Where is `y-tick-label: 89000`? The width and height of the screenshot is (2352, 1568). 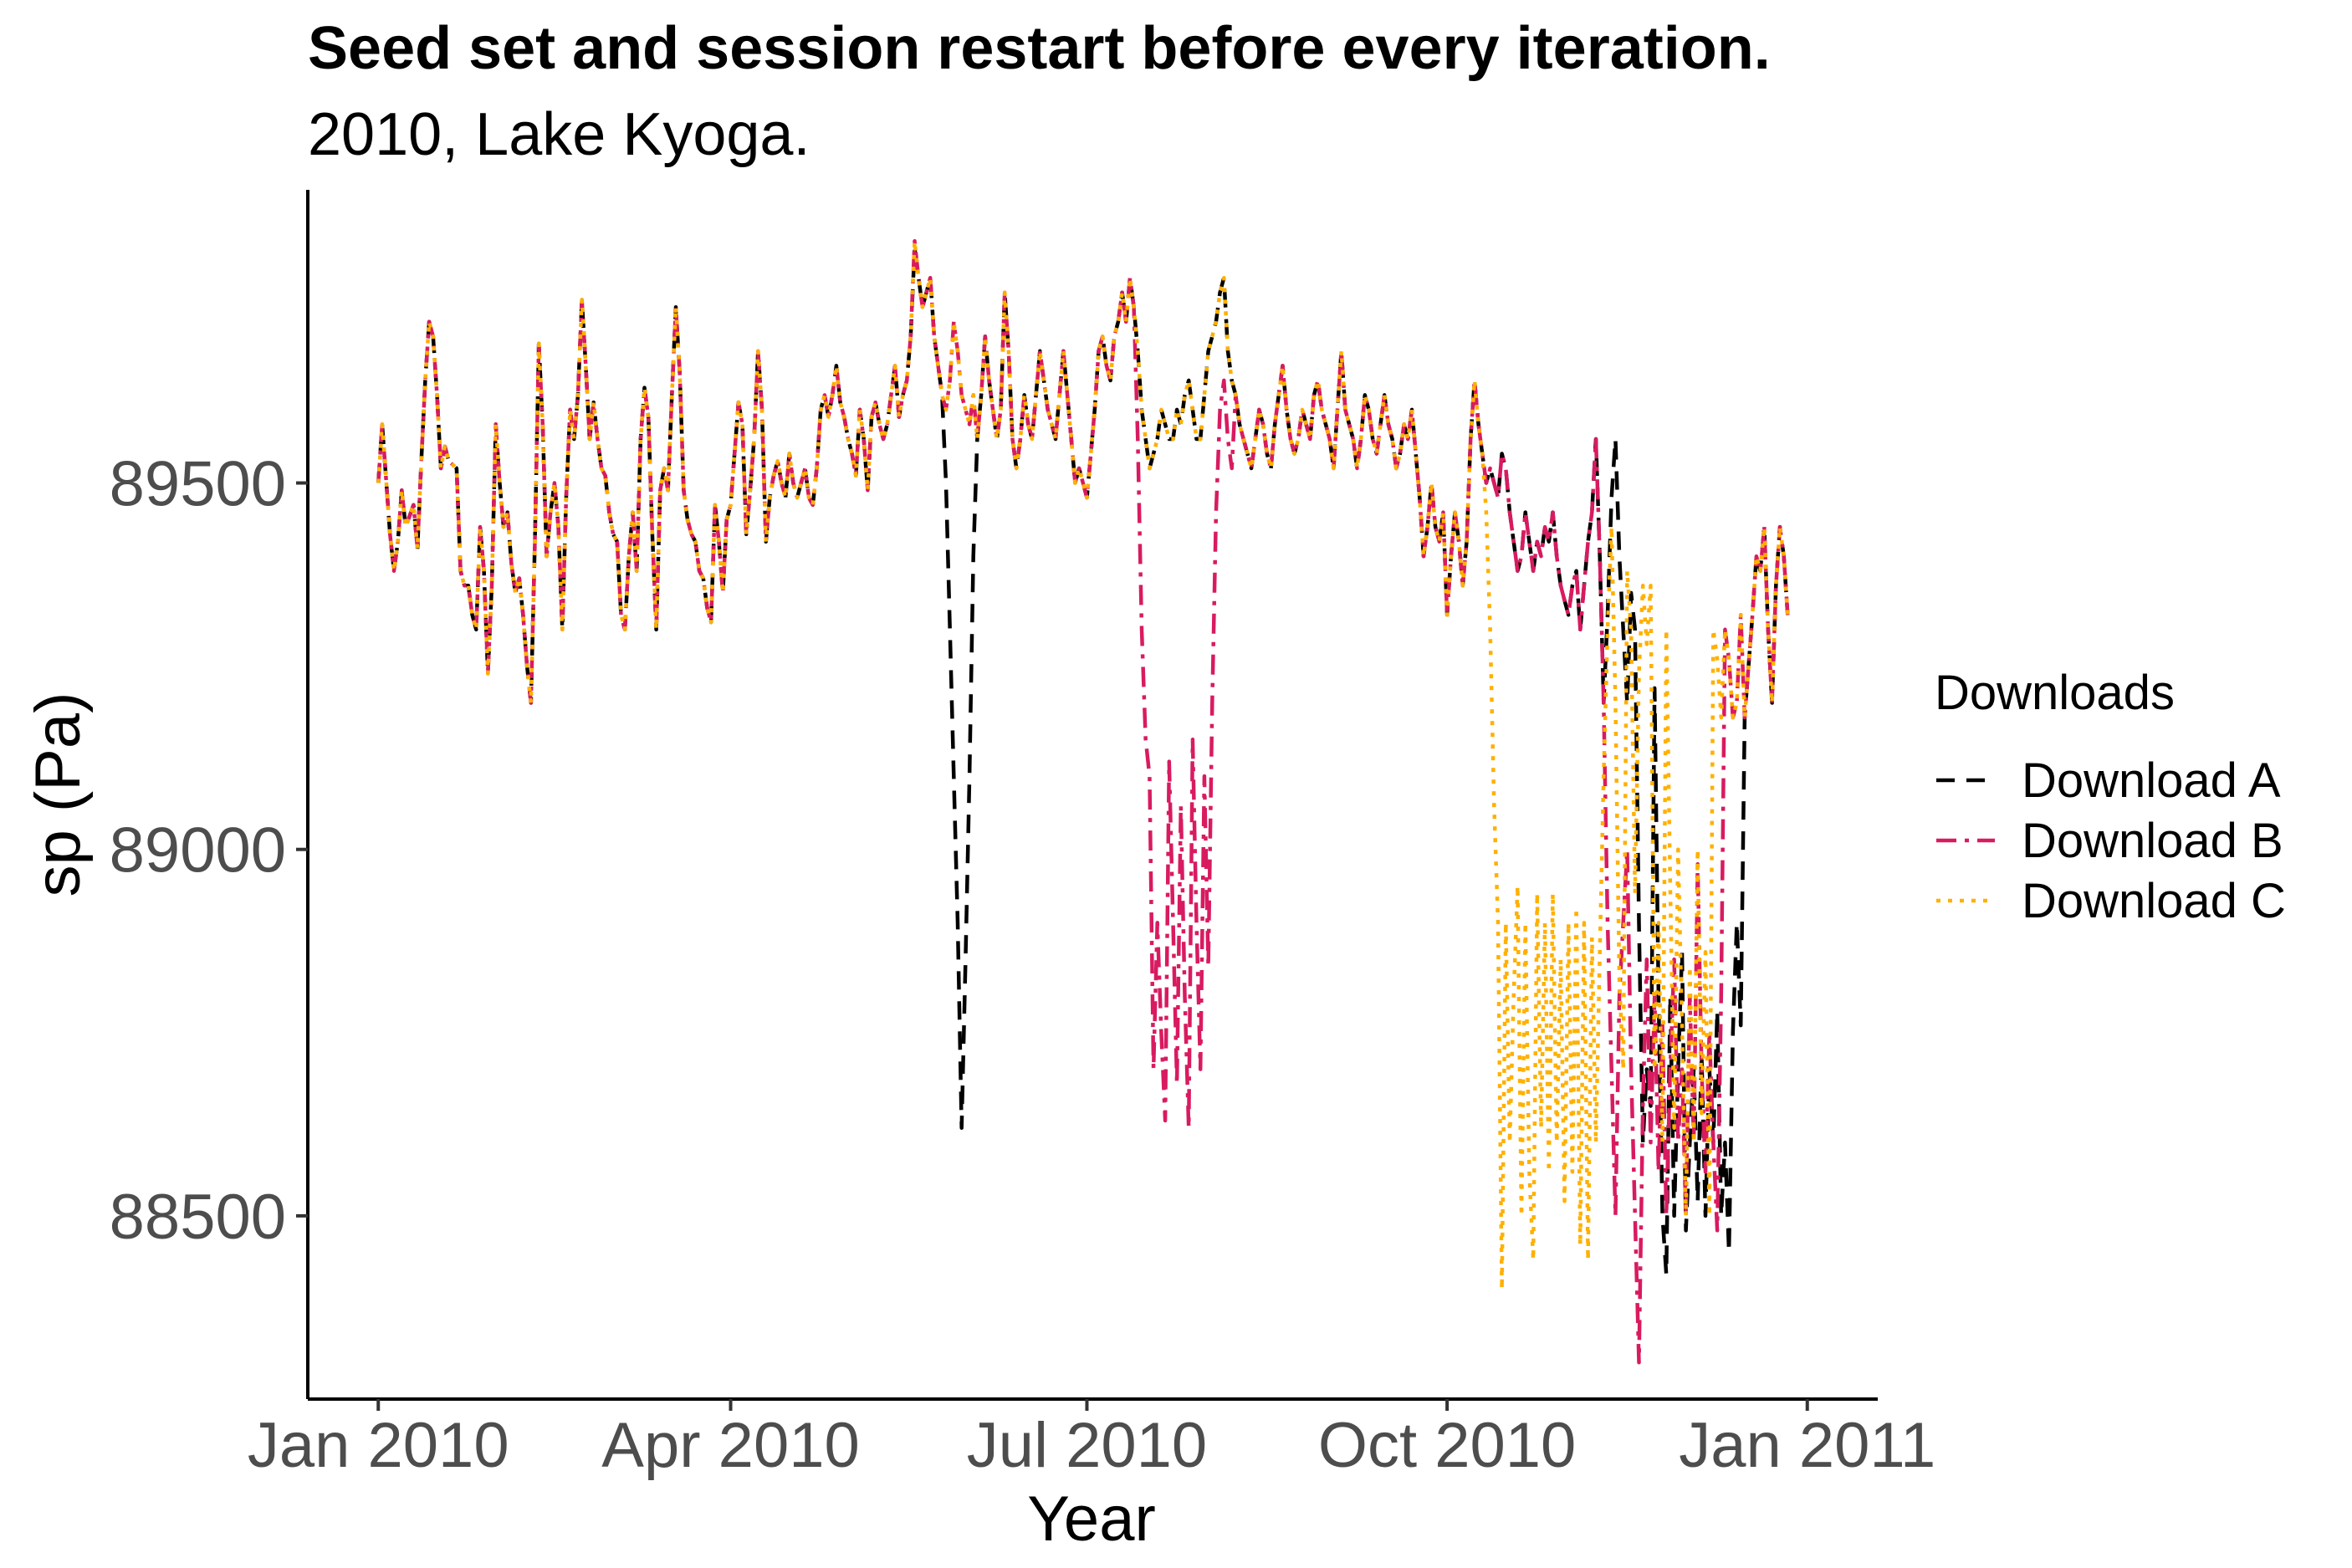
y-tick-label: 89000 is located at coordinates (198, 850).